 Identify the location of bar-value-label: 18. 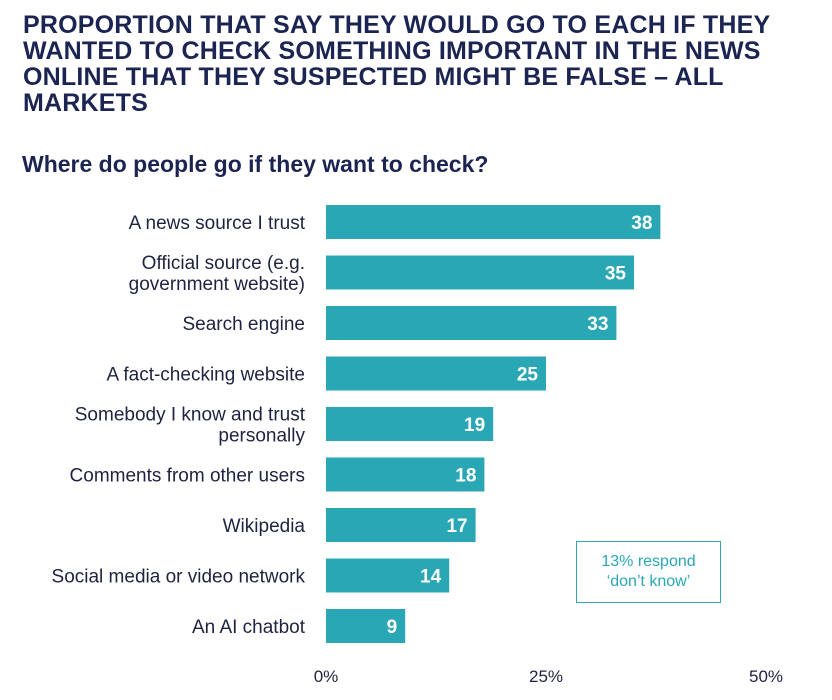
(465, 476).